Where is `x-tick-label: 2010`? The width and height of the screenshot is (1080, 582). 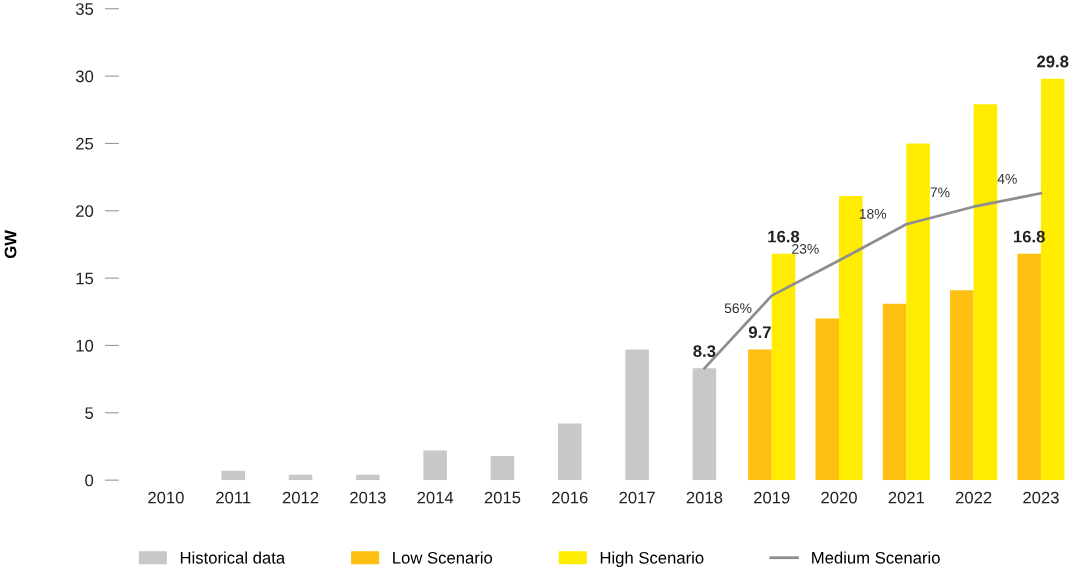 x-tick-label: 2010 is located at coordinates (166, 497).